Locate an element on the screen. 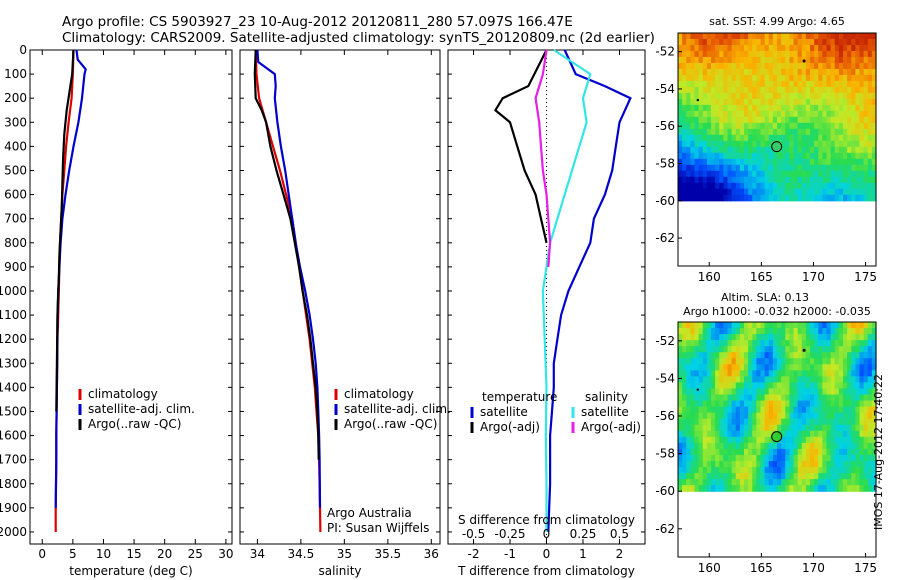  x-tick-label: 170 is located at coordinates (813, 568).